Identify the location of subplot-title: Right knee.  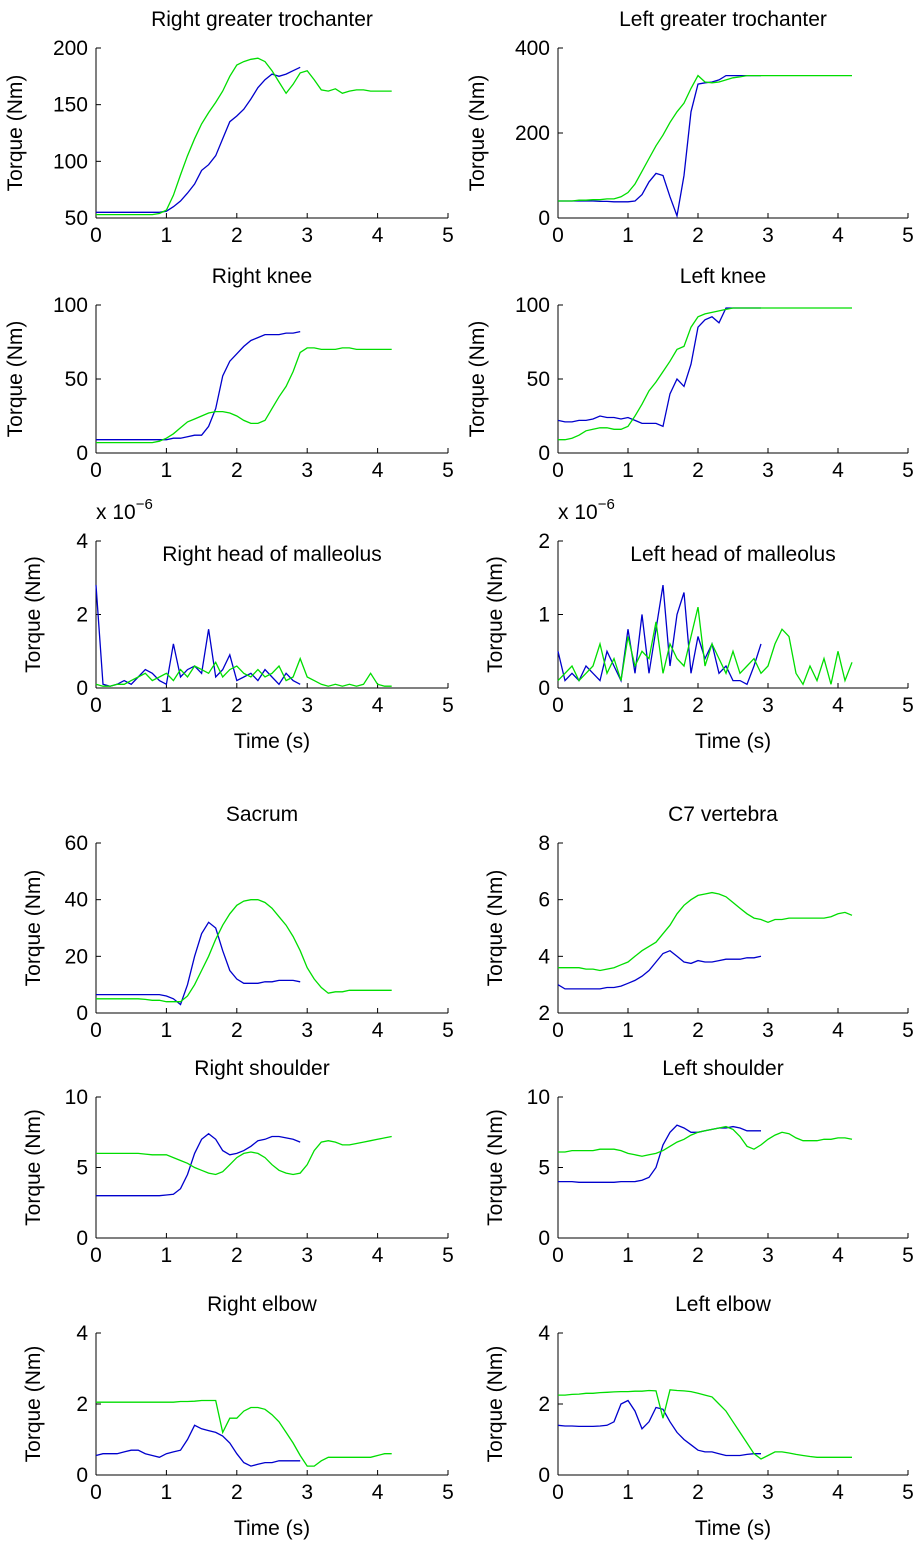
(262, 276).